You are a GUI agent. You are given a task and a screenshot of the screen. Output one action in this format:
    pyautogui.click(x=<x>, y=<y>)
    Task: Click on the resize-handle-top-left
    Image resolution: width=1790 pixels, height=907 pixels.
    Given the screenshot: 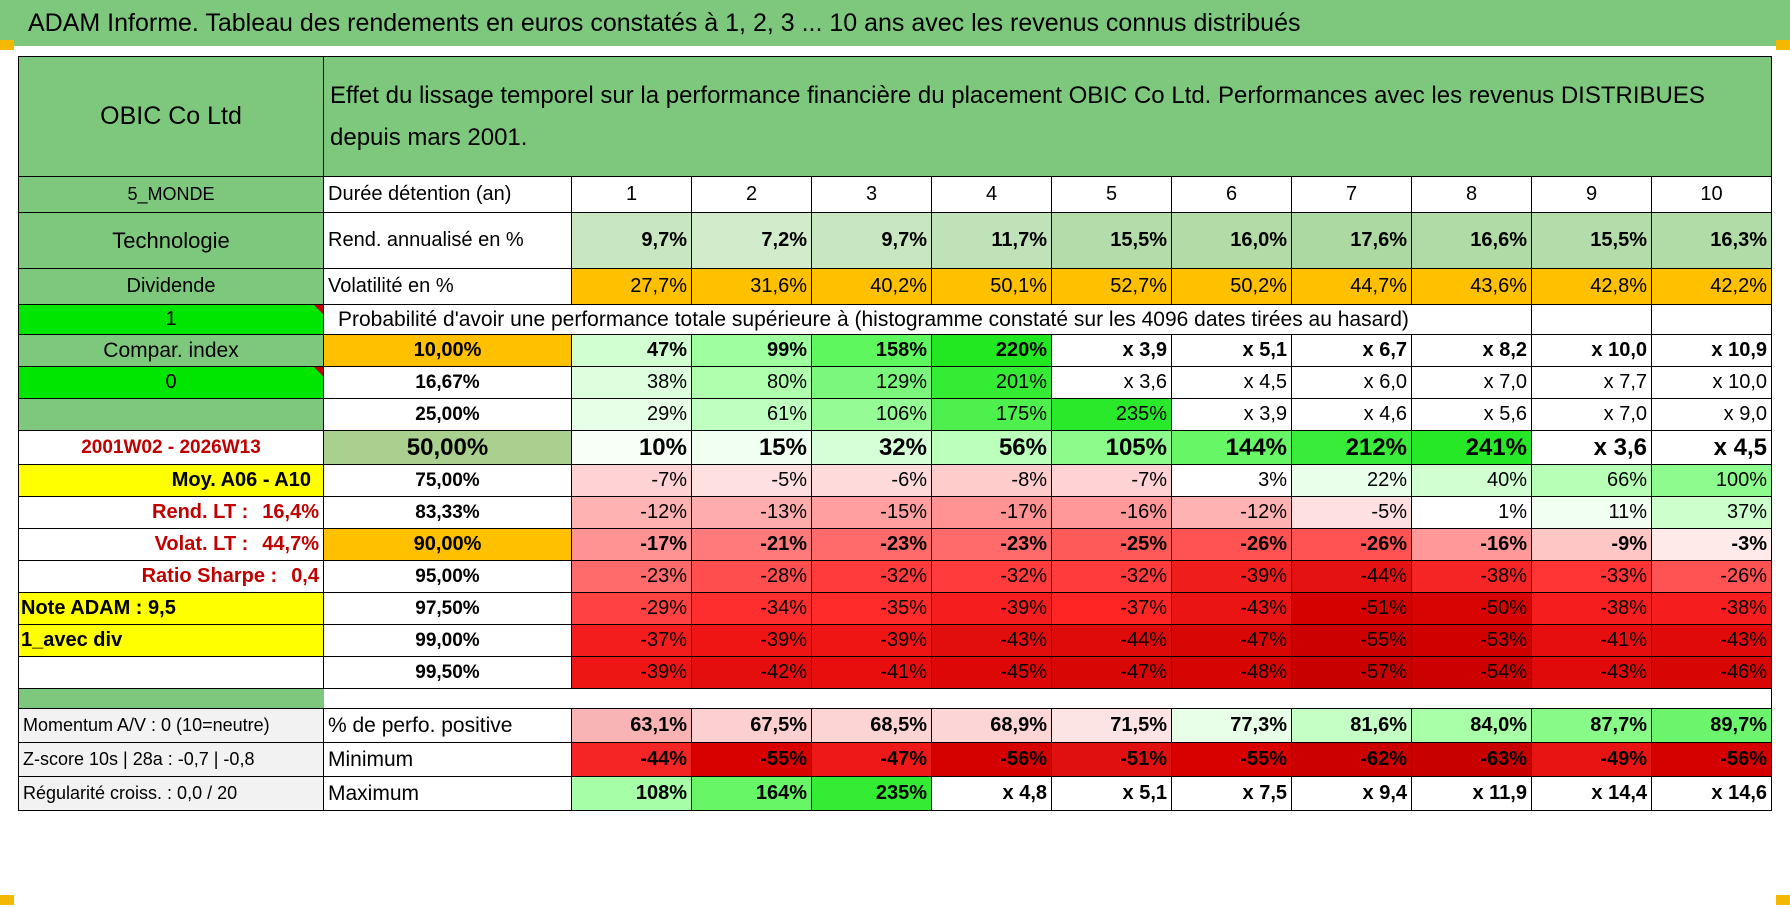 What is the action you would take?
    pyautogui.click(x=7, y=45)
    